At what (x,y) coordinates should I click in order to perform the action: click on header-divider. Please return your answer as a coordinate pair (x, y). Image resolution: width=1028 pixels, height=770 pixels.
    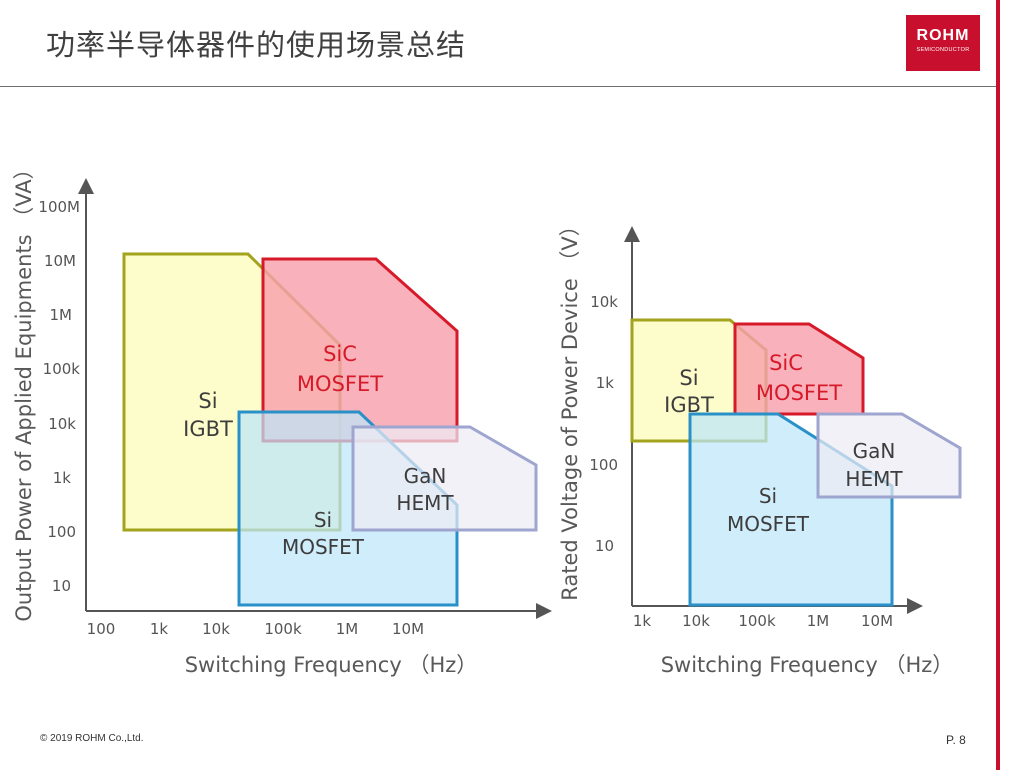
    Looking at the image, I should click on (500, 86).